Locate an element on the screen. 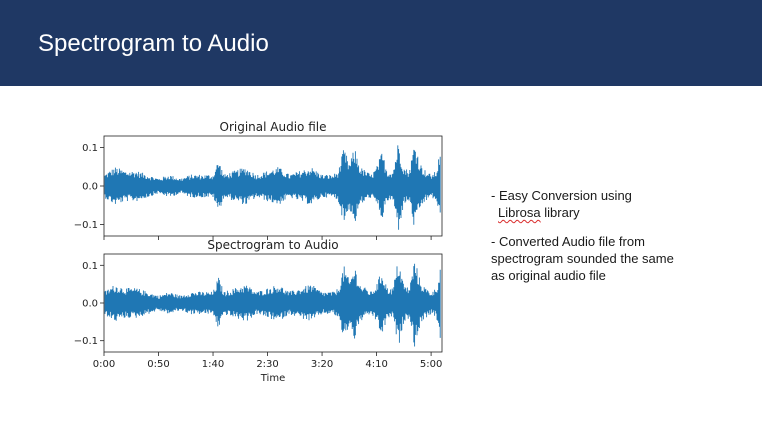 This screenshot has width=762, height=427. bullet-line: - Converted Audio file from is located at coordinates (568, 241).